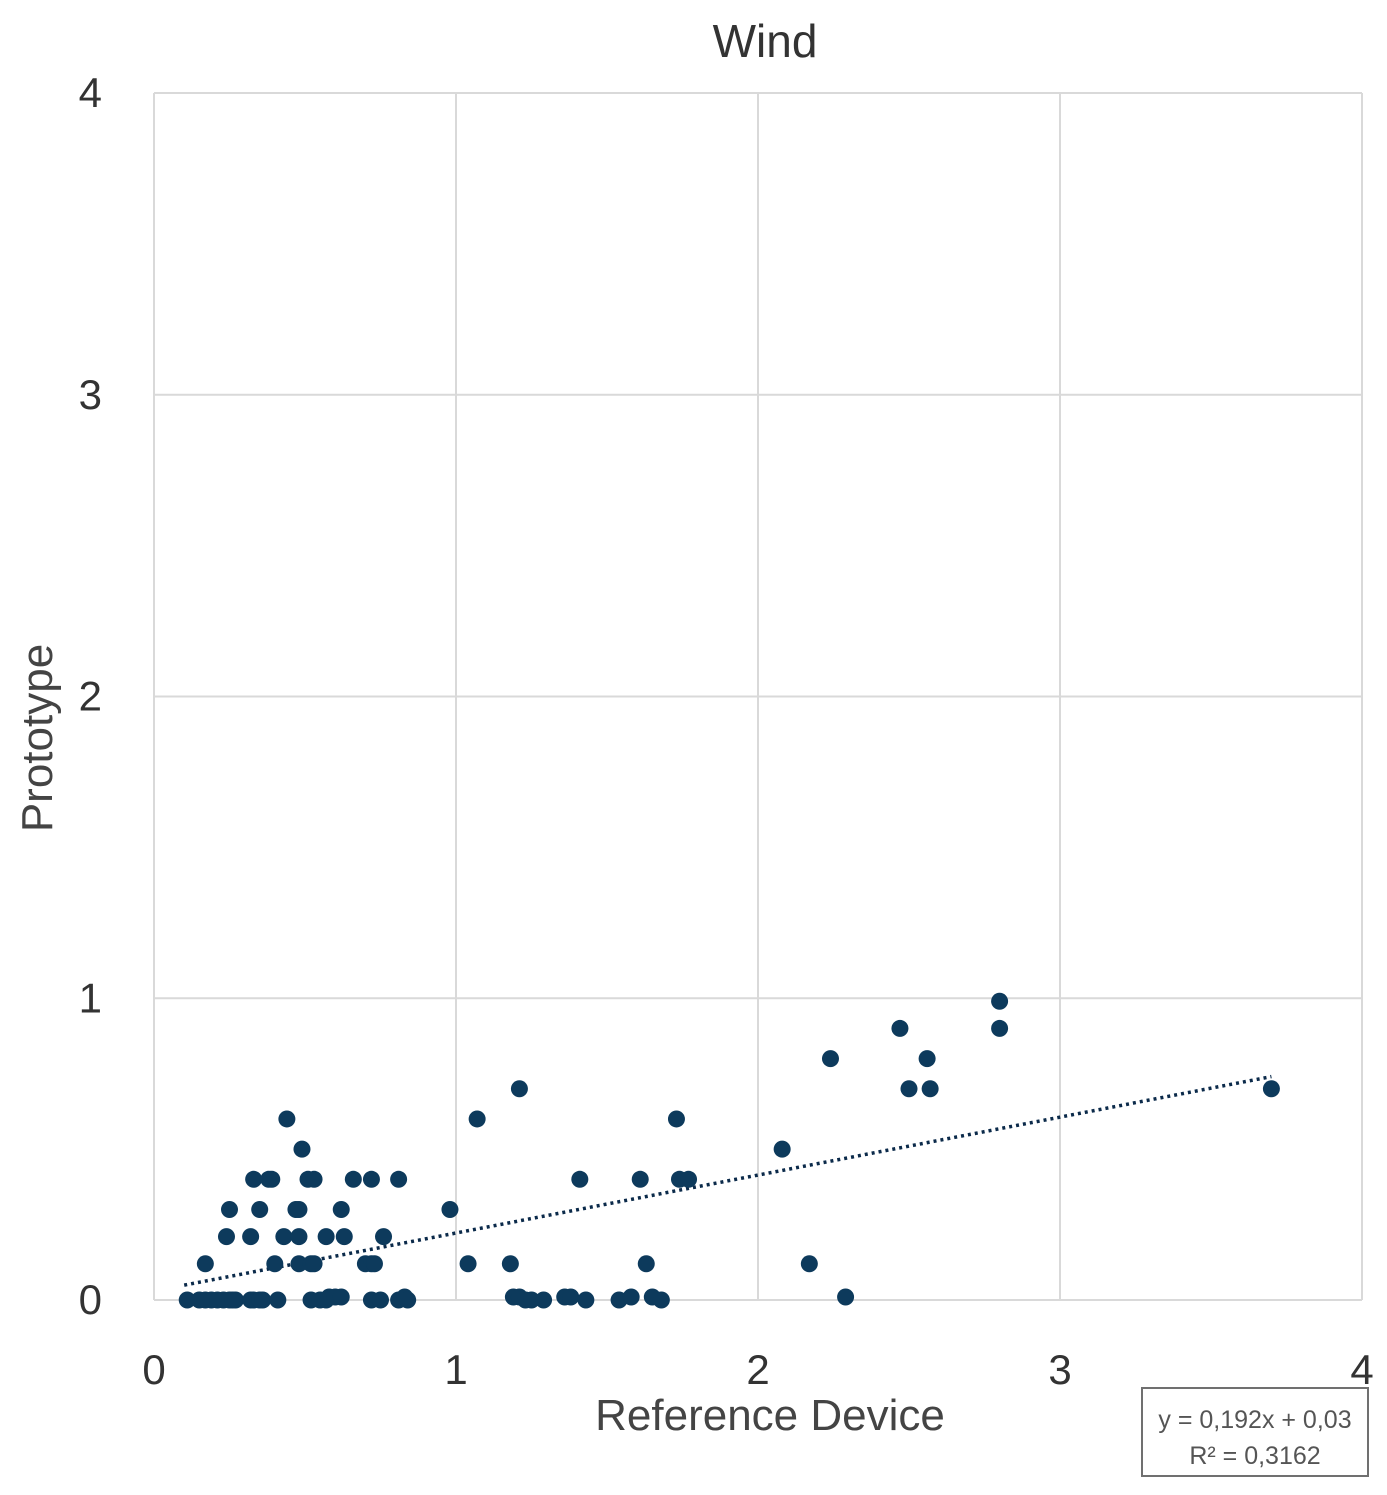  What do you see at coordinates (1059, 1369) in the screenshot?
I see `x-tick-label: 3` at bounding box center [1059, 1369].